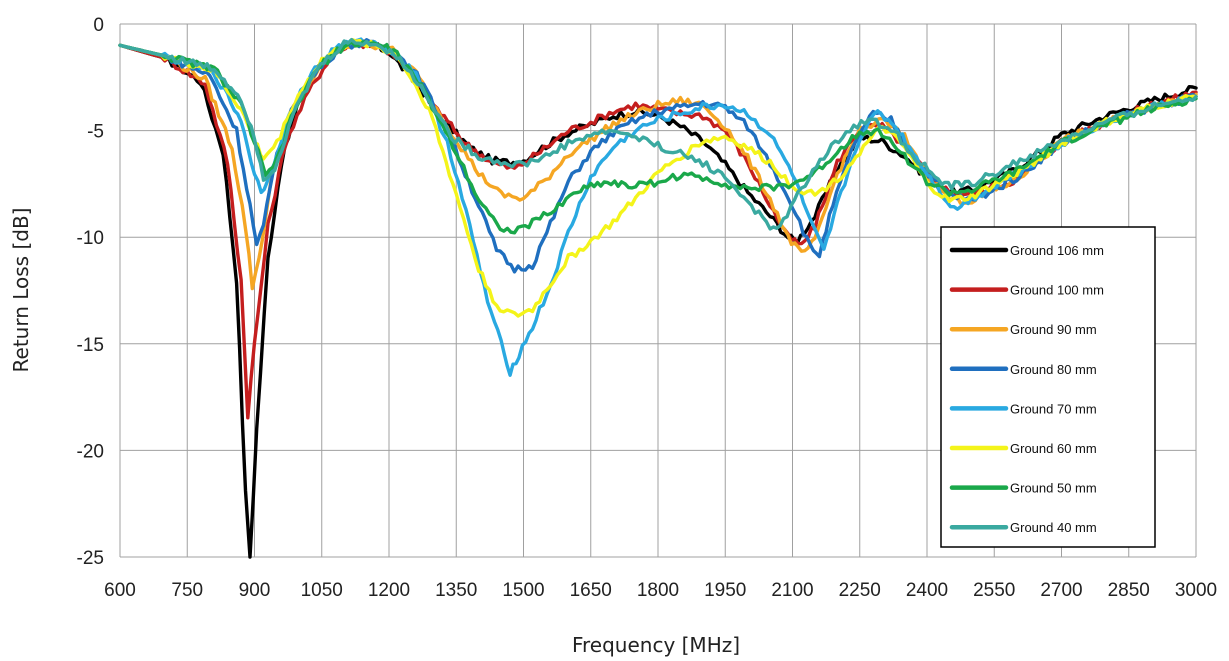 Image resolution: width=1229 pixels, height=661 pixels. I want to click on y-axis-title: Return Loss [dB], so click(21, 290).